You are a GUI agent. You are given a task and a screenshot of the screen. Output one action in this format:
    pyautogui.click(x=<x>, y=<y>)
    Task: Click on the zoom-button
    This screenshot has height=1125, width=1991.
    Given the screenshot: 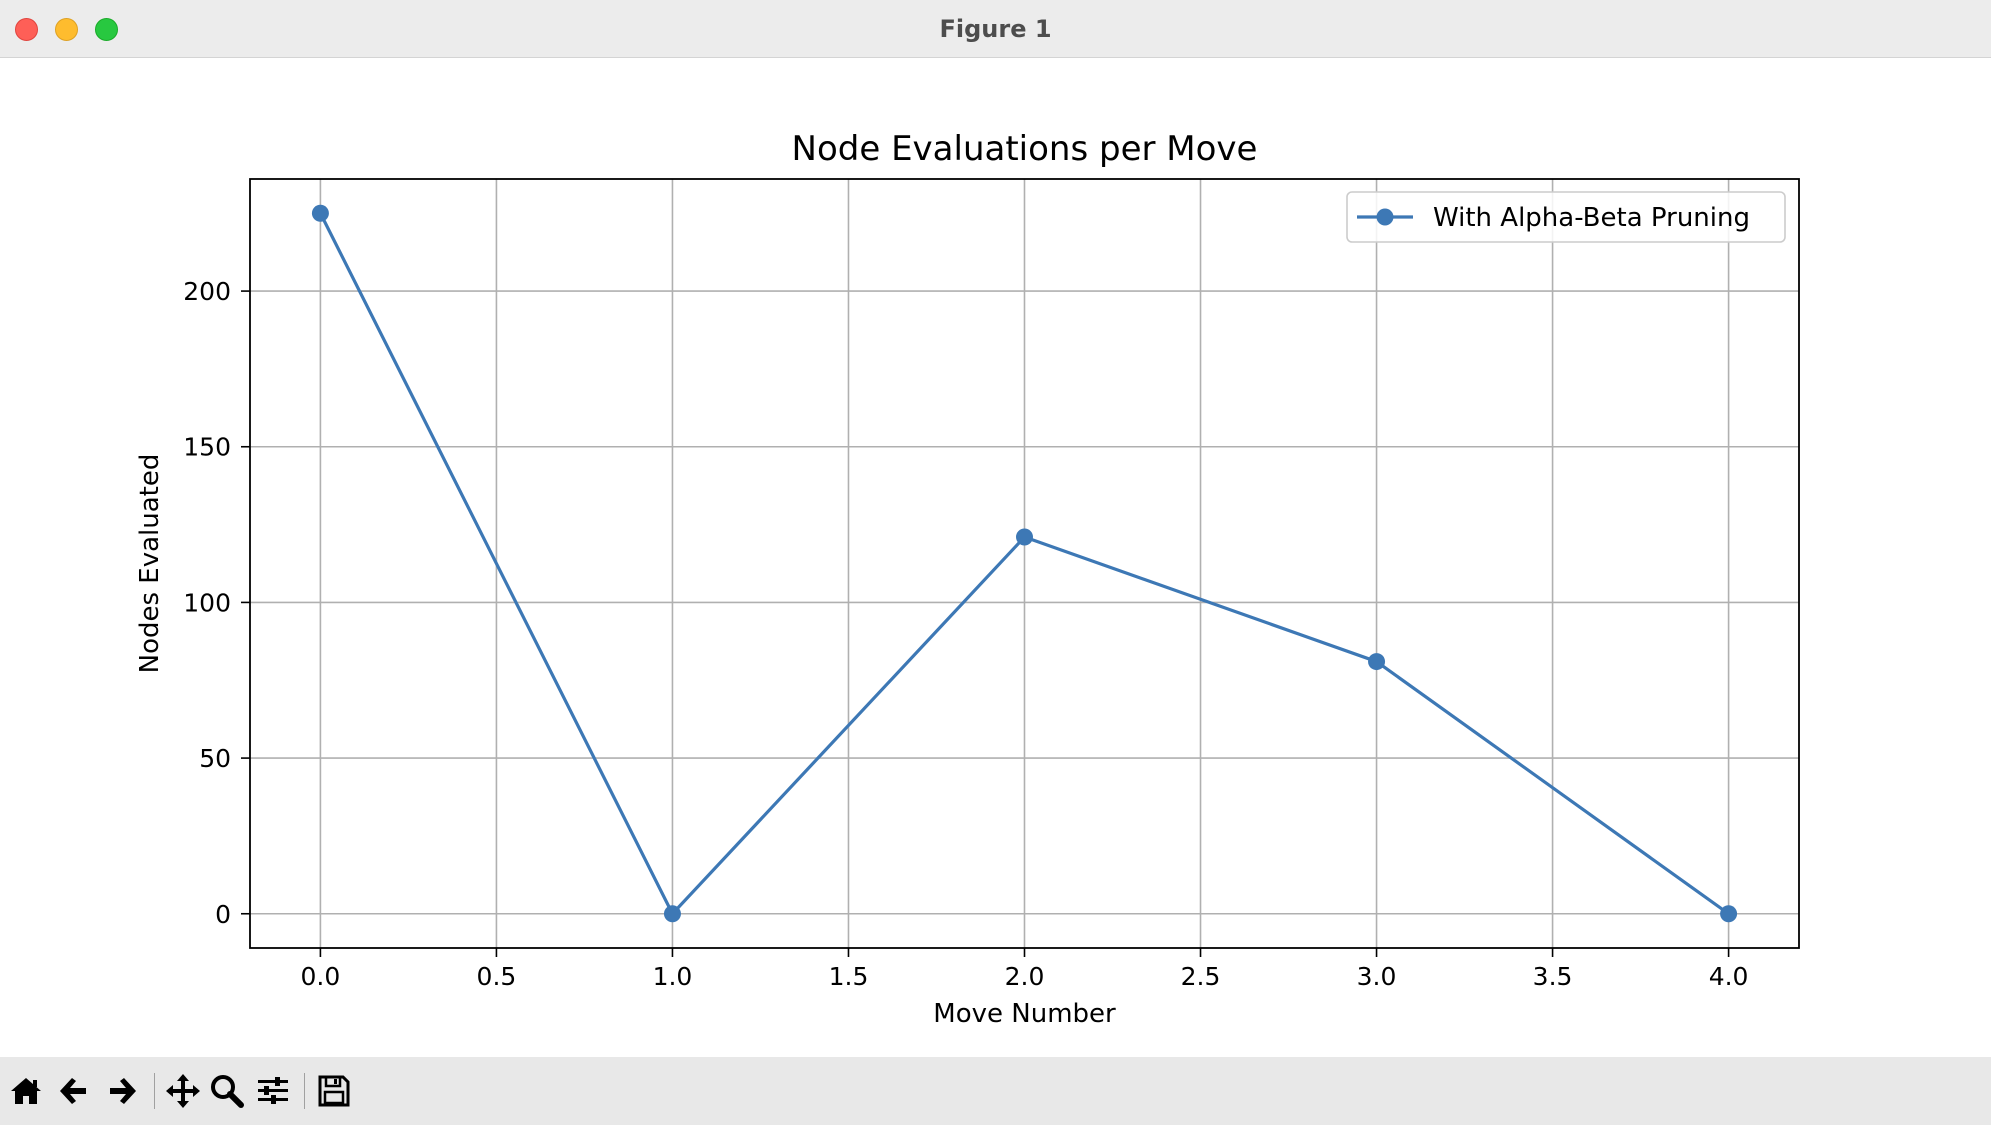 What is the action you would take?
    pyautogui.click(x=227, y=1091)
    